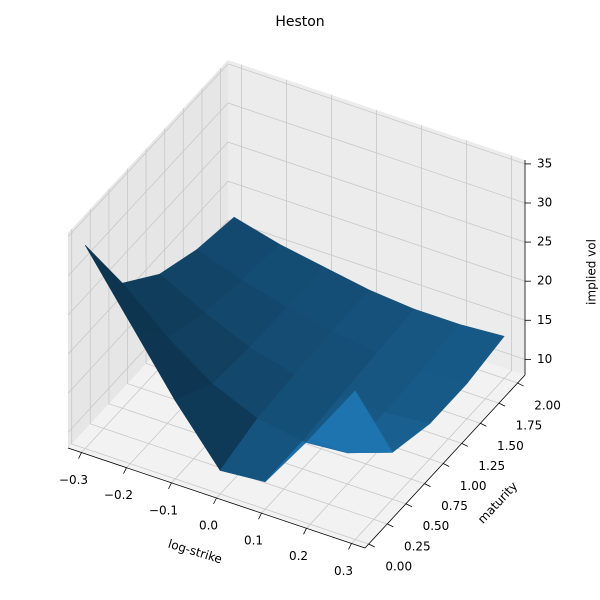 The height and width of the screenshot is (600, 600). What do you see at coordinates (351, 422) in the screenshot?
I see `surface-patch` at bounding box center [351, 422].